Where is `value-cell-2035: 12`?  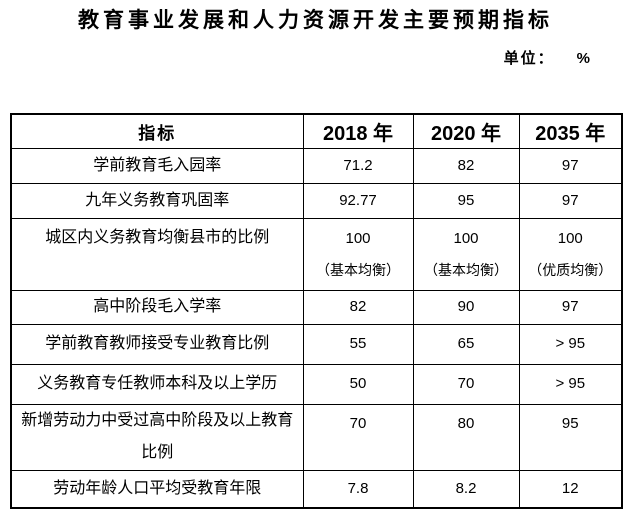
value-cell-2035: 12 is located at coordinates (570, 489).